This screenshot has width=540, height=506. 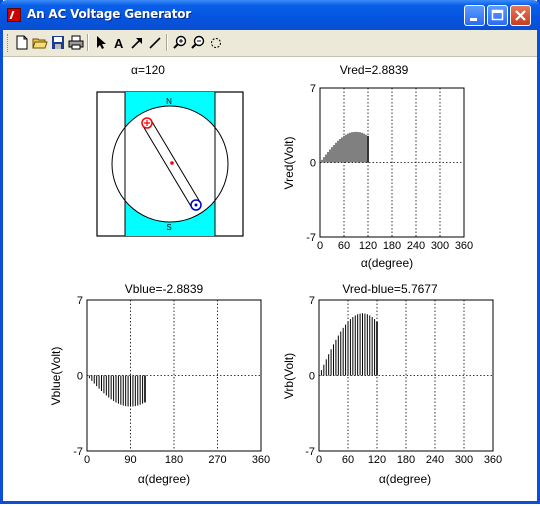 What do you see at coordinates (377, 460) in the screenshot?
I see `vrb-x-tick-label: 120` at bounding box center [377, 460].